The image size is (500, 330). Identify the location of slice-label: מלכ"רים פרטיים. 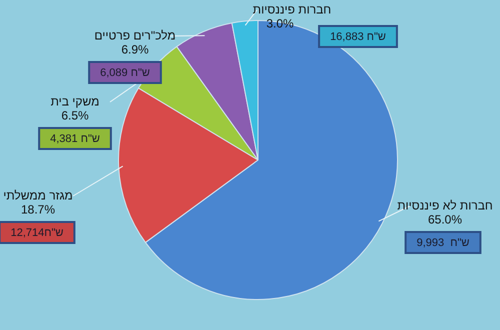
(135, 35).